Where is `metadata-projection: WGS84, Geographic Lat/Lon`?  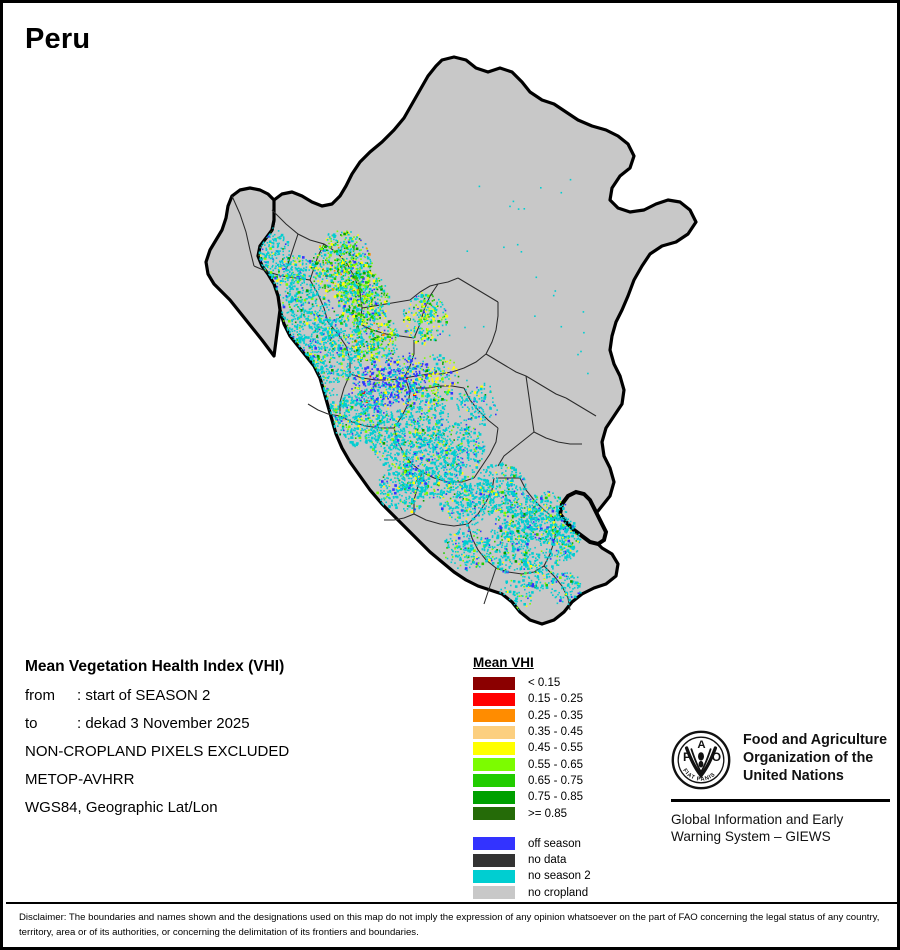 metadata-projection: WGS84, Geographic Lat/Lon is located at coordinates (121, 807).